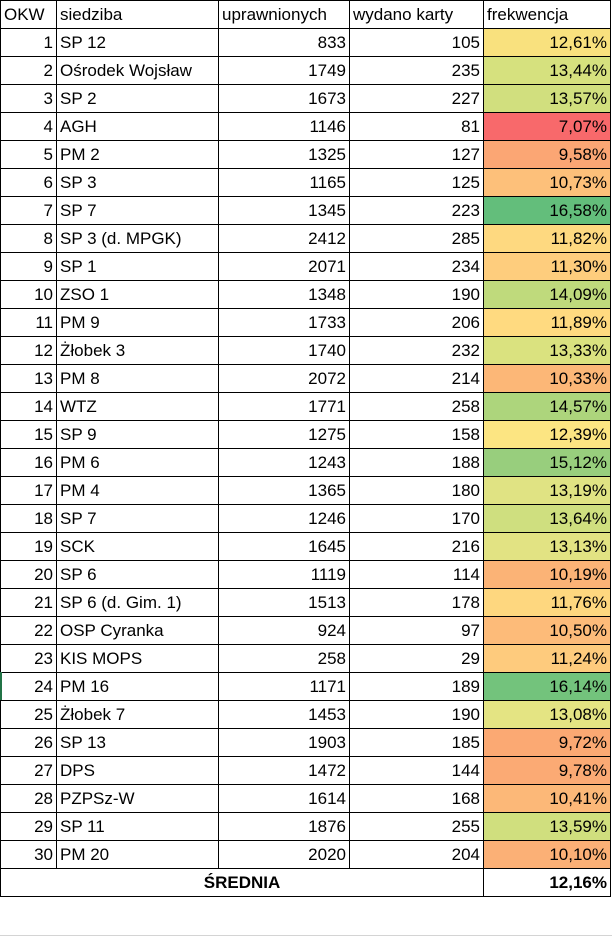 The image size is (612, 938). What do you see at coordinates (547, 574) in the screenshot?
I see `cell-frekwencja: 10,19%` at bounding box center [547, 574].